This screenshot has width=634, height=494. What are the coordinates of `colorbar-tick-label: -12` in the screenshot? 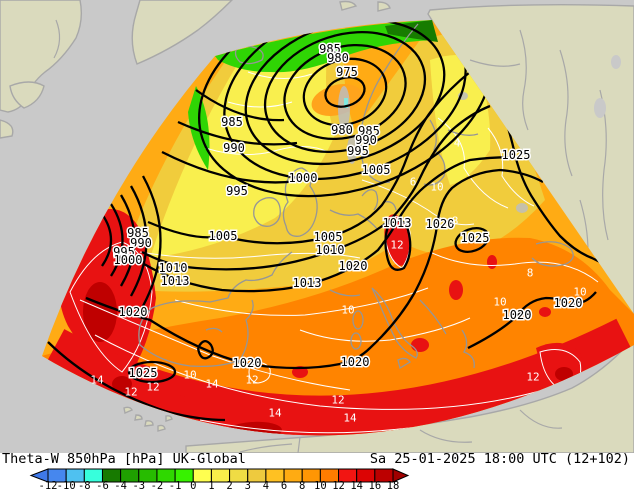 It's located at (48, 485).